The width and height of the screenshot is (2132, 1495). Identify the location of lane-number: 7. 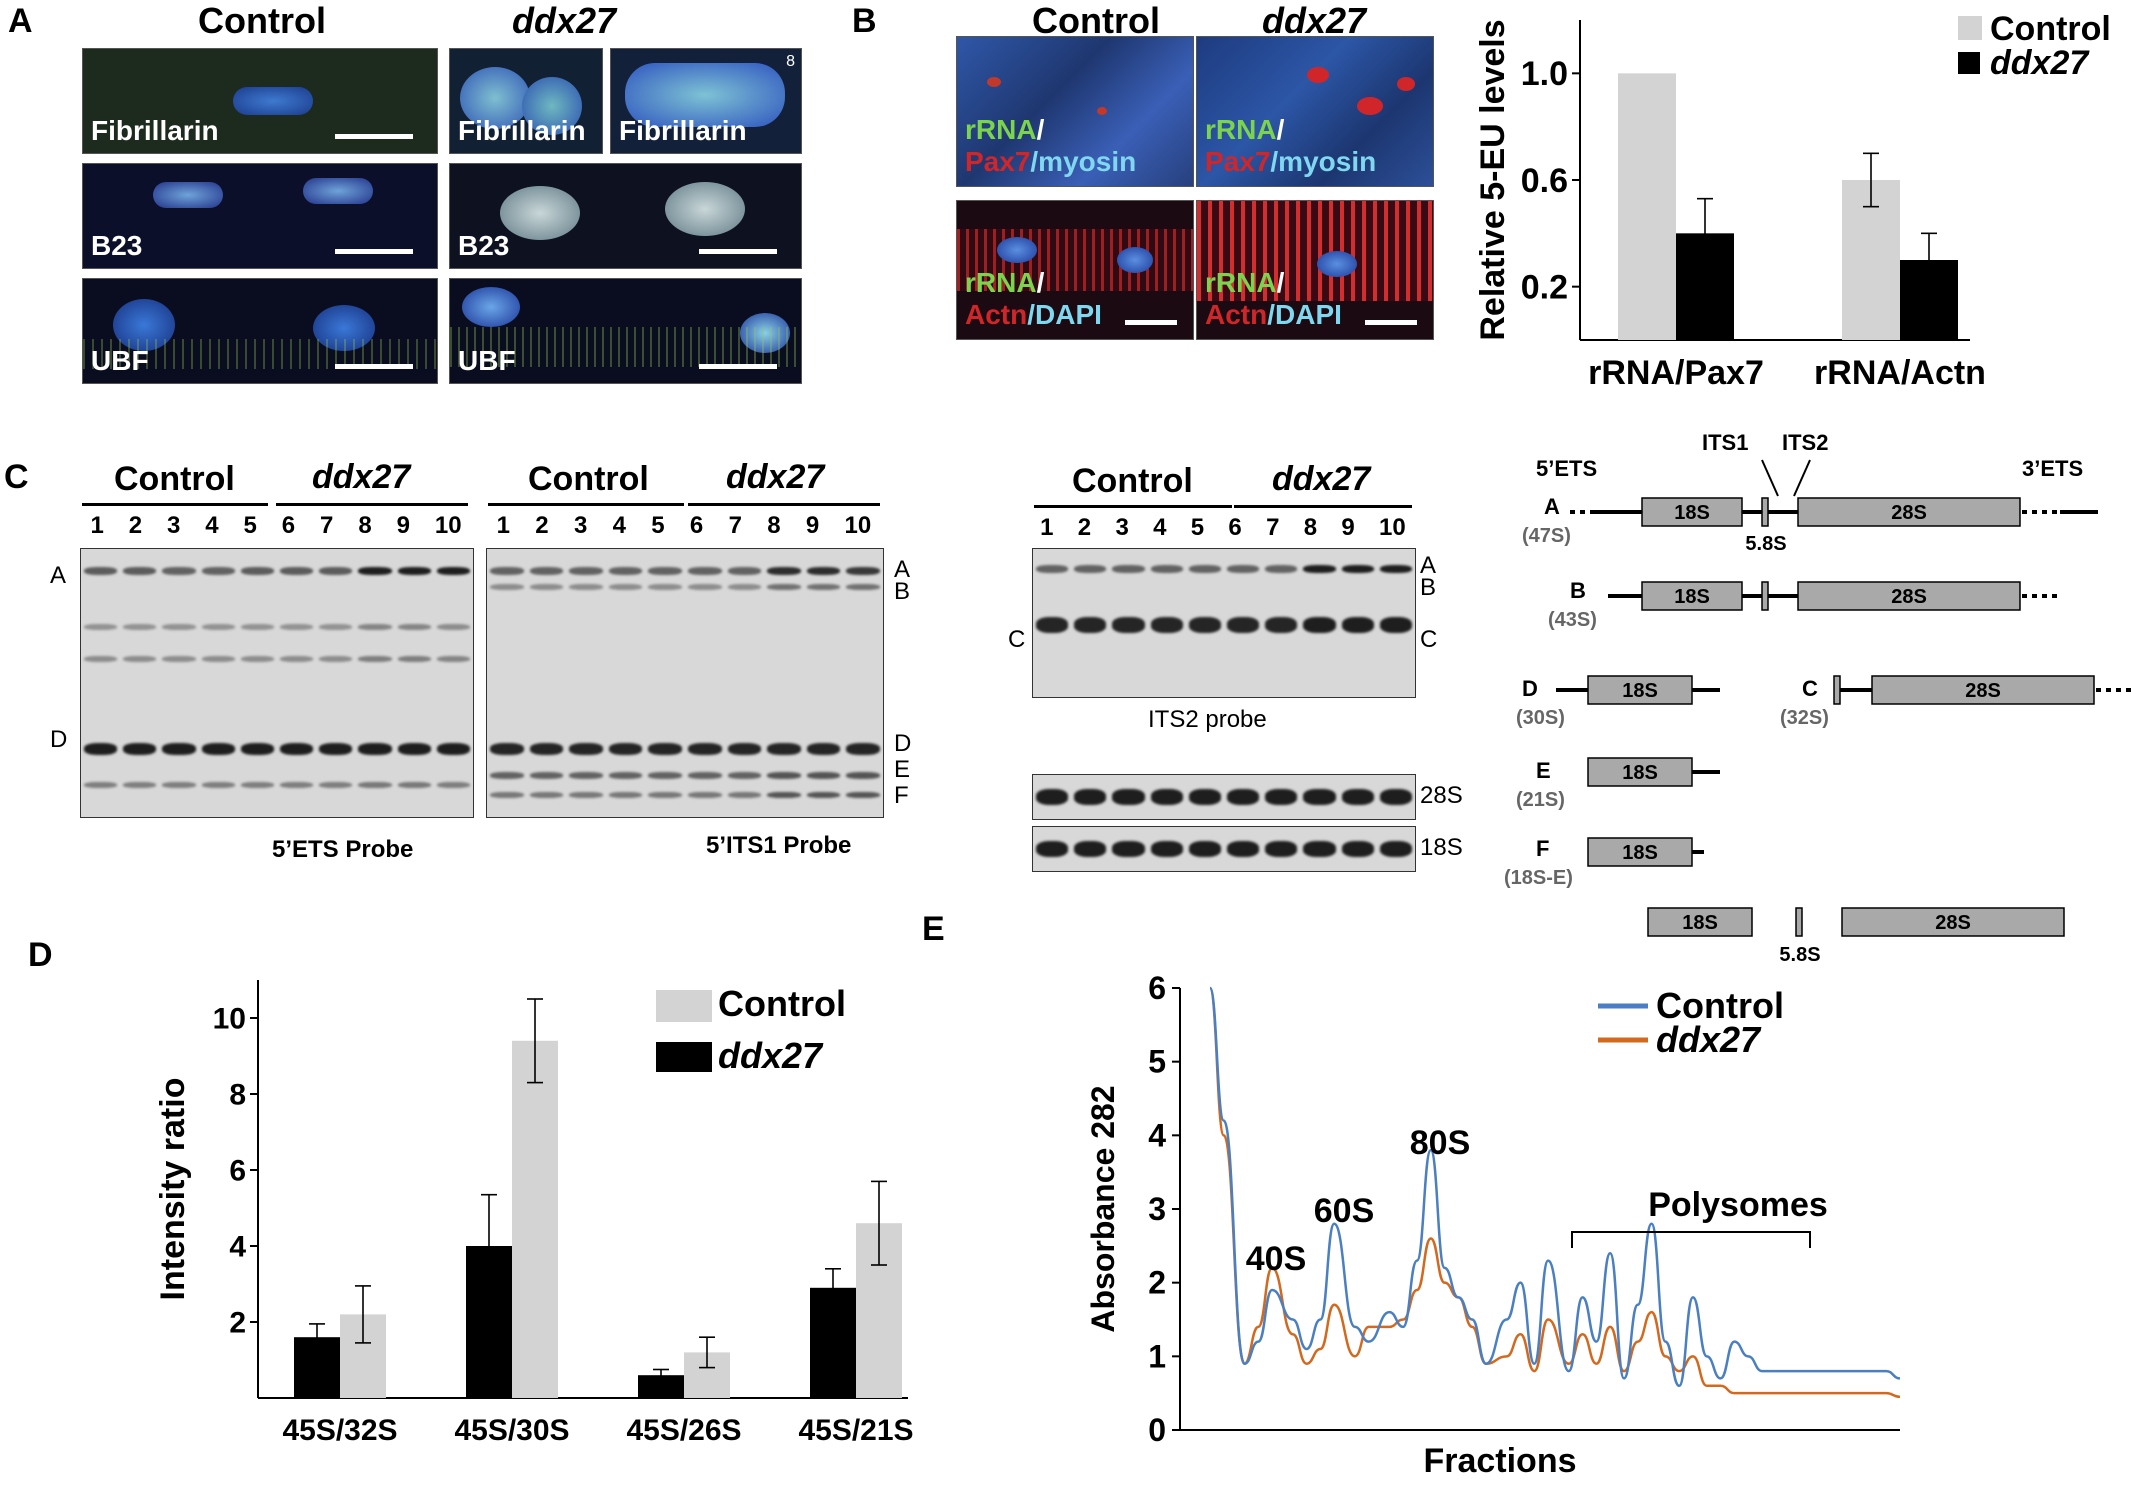
(1273, 527).